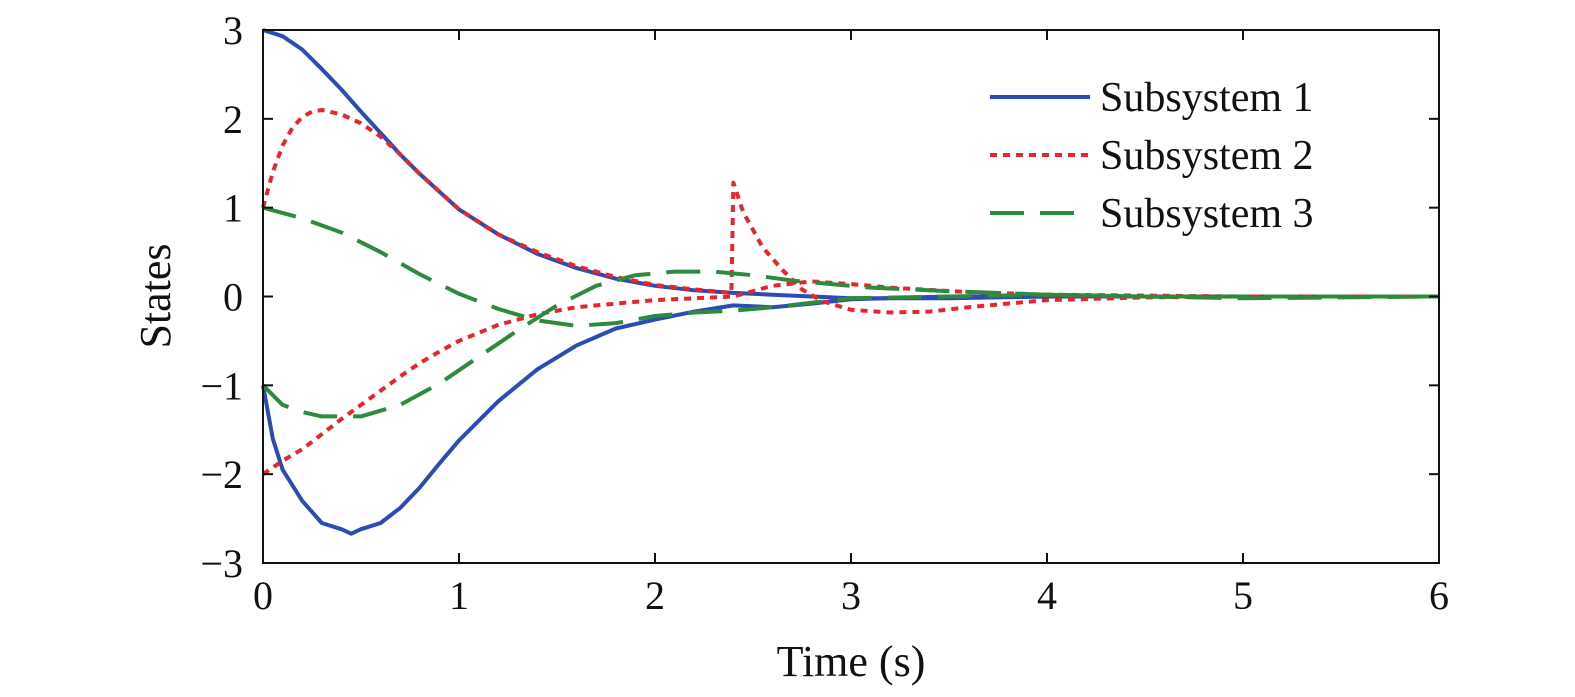 The width and height of the screenshot is (1575, 697). What do you see at coordinates (1207, 98) in the screenshot?
I see `legend-label-subsystem-1: Subsystem 1` at bounding box center [1207, 98].